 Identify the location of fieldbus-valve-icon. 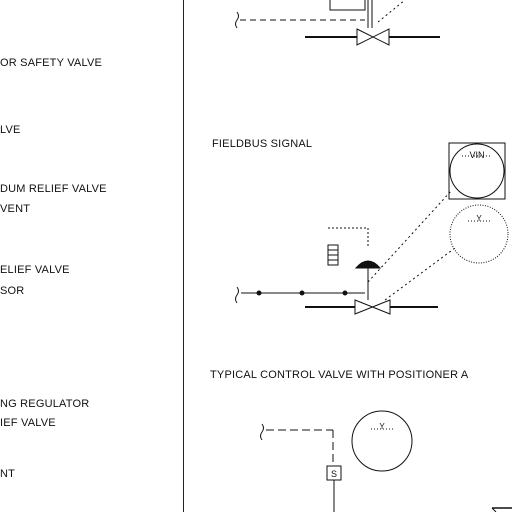
(372, 307).